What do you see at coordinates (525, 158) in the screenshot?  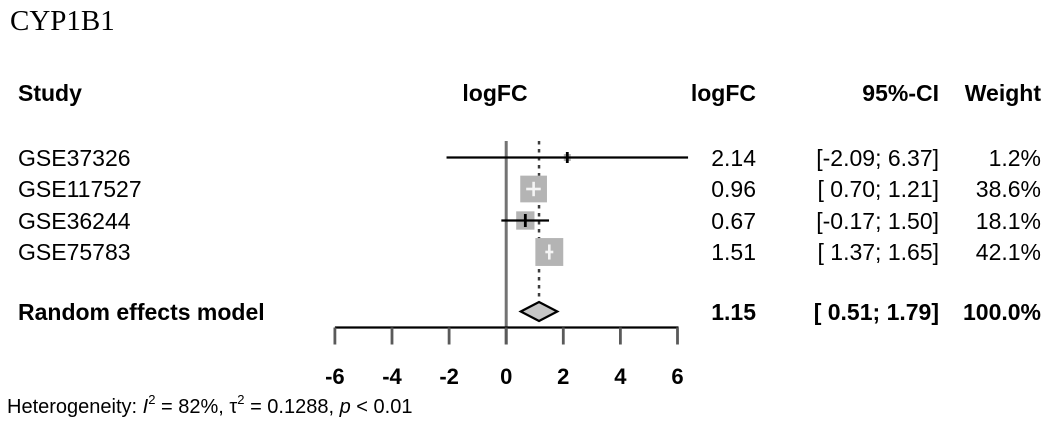 I see `study-row: GSE37326 2.14 [-2.09; 6.37] 1.2%` at bounding box center [525, 158].